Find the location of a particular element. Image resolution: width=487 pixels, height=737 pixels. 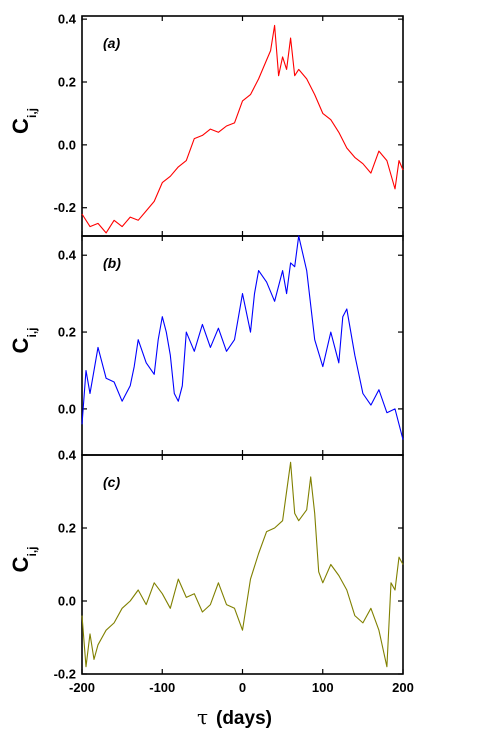

panel-tag: (b) is located at coordinates (112, 263).